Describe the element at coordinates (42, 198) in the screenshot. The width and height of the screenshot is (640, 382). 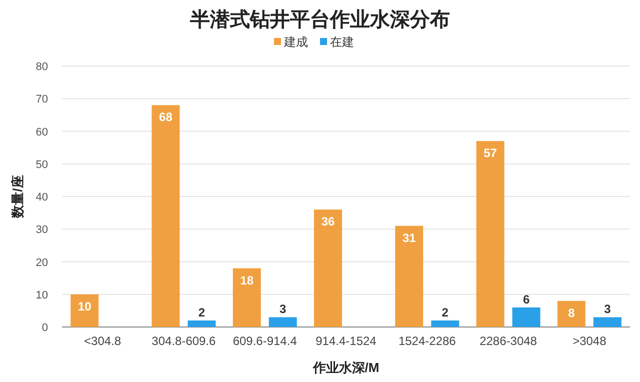
I see `y-tick-label: 40` at that location.